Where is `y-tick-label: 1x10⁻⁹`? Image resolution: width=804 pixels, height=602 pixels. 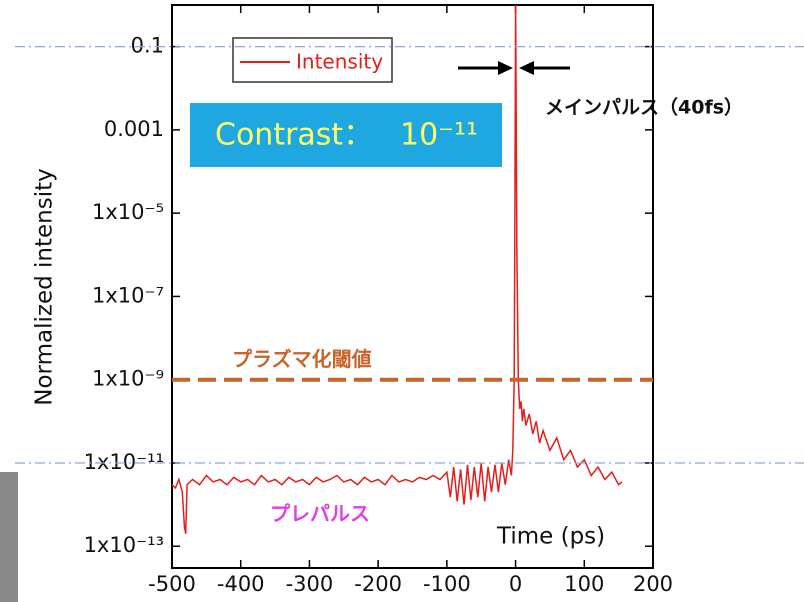
y-tick-label: 1x10⁻⁹ is located at coordinates (128, 379).